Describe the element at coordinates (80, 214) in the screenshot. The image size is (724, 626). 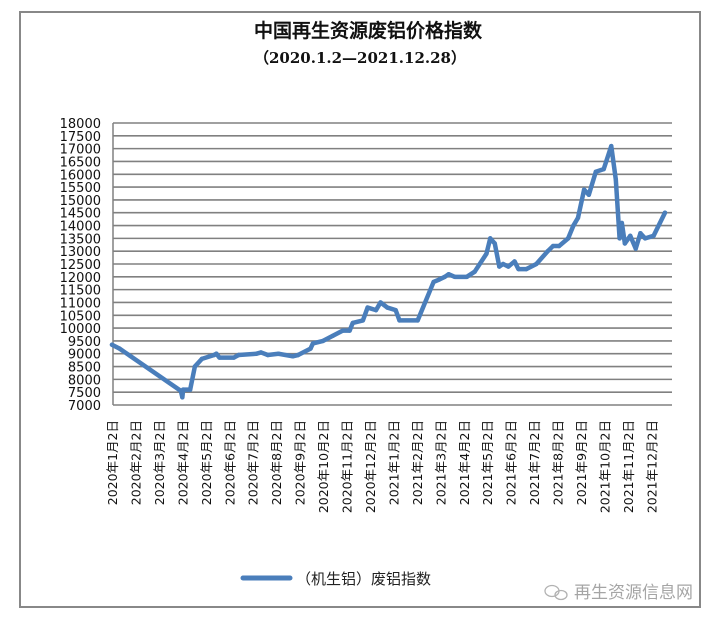
I see `y-tick-label: 14500` at that location.